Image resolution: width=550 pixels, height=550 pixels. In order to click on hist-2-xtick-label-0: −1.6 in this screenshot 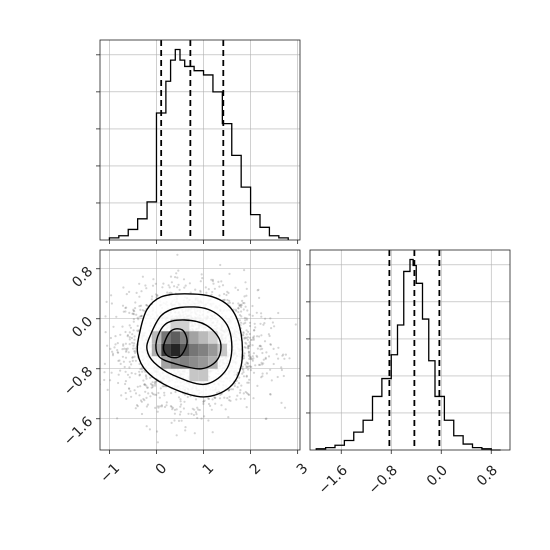, I will do `click(333, 479)`.